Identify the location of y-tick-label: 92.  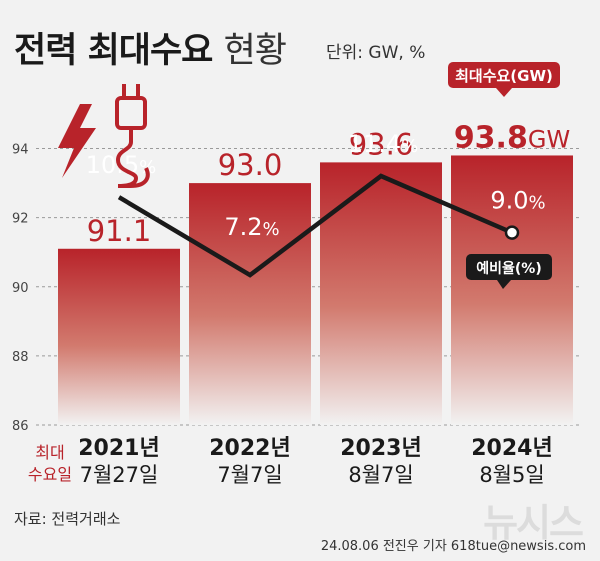
(20, 219).